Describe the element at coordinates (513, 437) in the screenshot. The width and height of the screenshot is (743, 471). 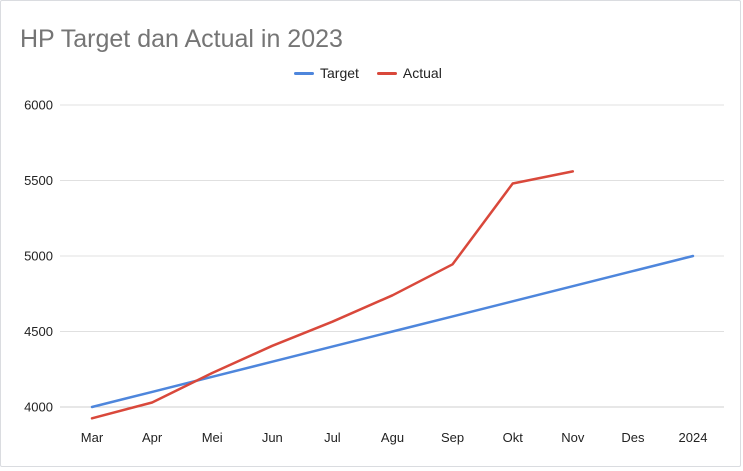
I see `x-tick-label: Okt` at that location.